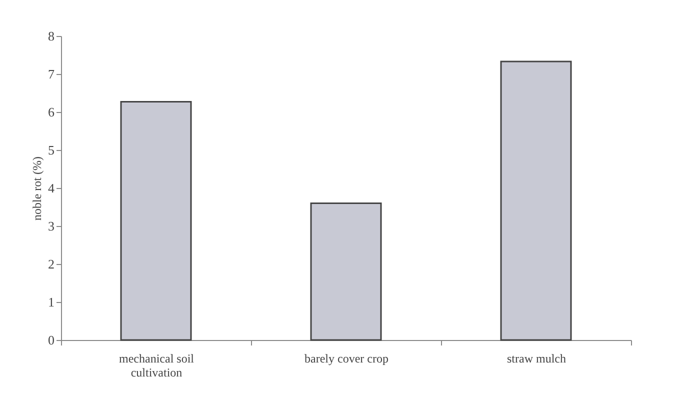 The image size is (678, 405). I want to click on y-tick-label: 2, so click(51, 264).